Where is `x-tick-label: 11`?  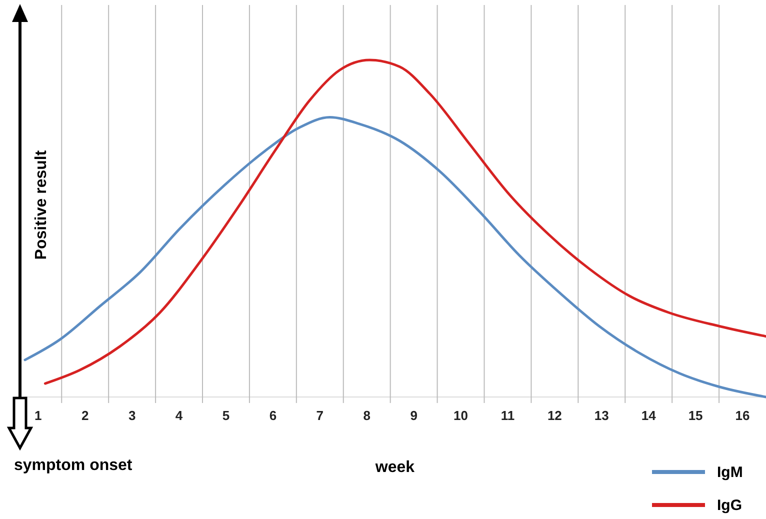
x-tick-label: 11 is located at coordinates (507, 416).